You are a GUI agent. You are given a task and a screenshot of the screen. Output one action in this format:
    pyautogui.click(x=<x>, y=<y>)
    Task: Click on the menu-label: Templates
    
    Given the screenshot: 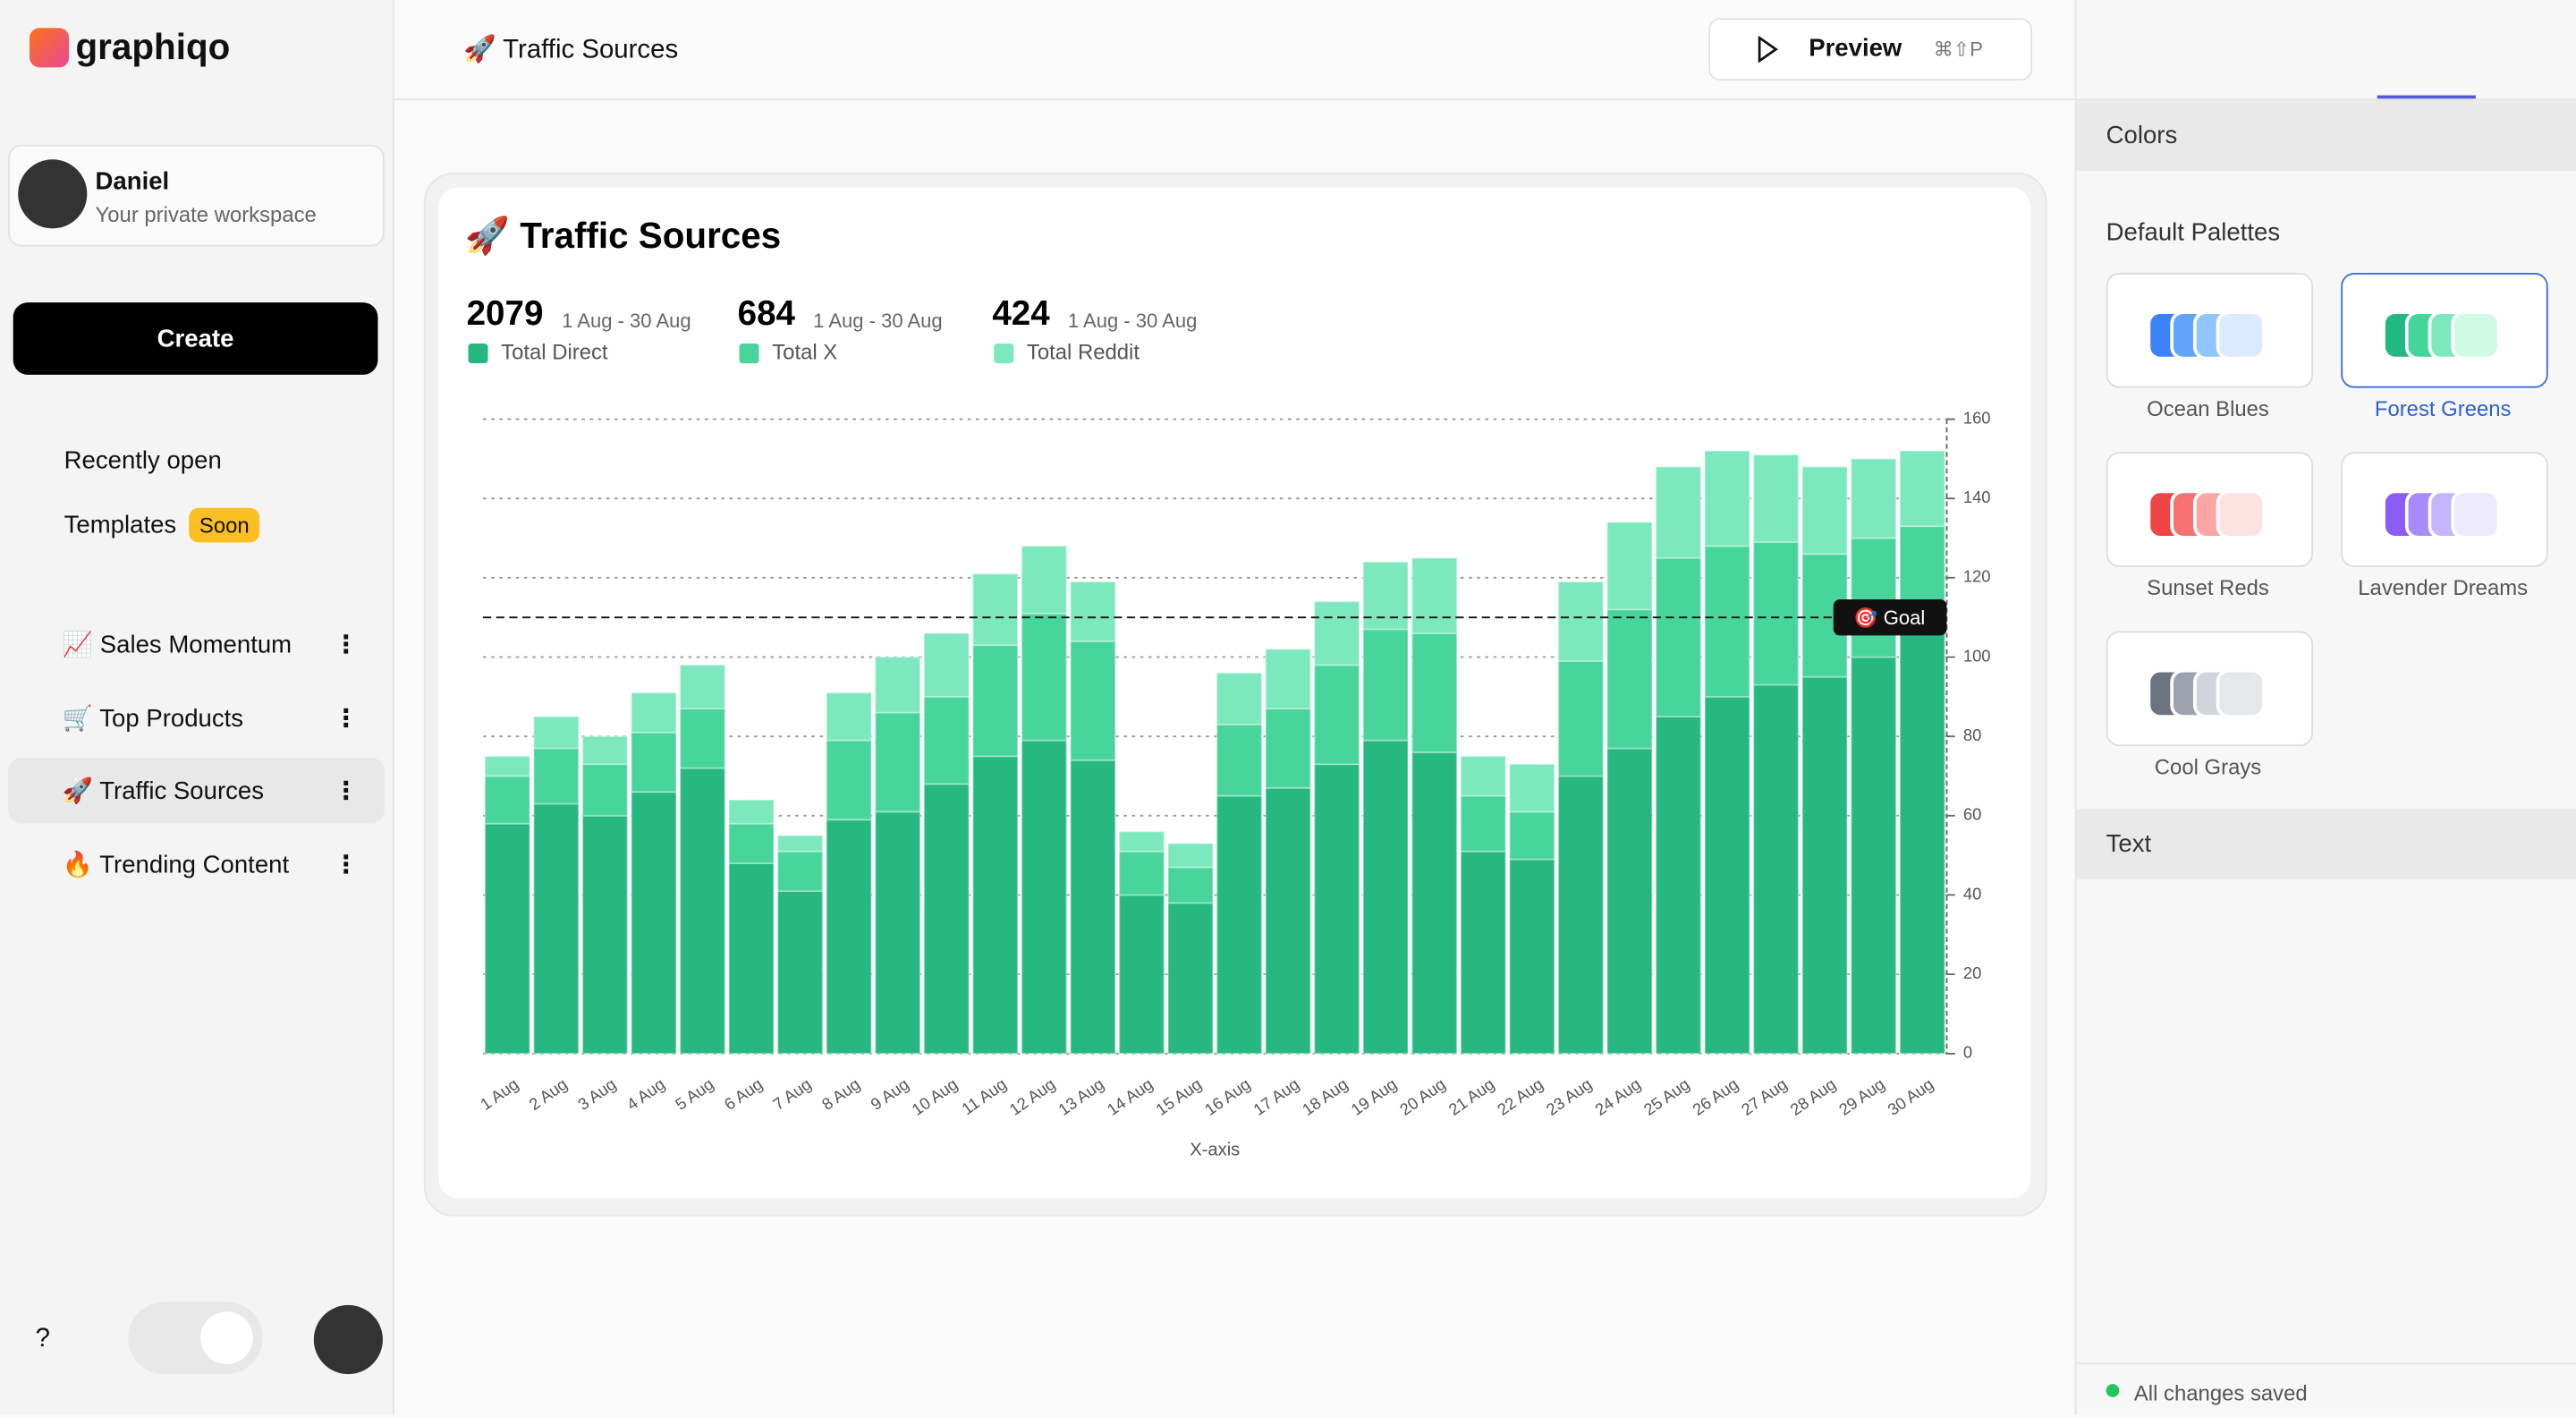 What is the action you would take?
    pyautogui.click(x=120, y=525)
    